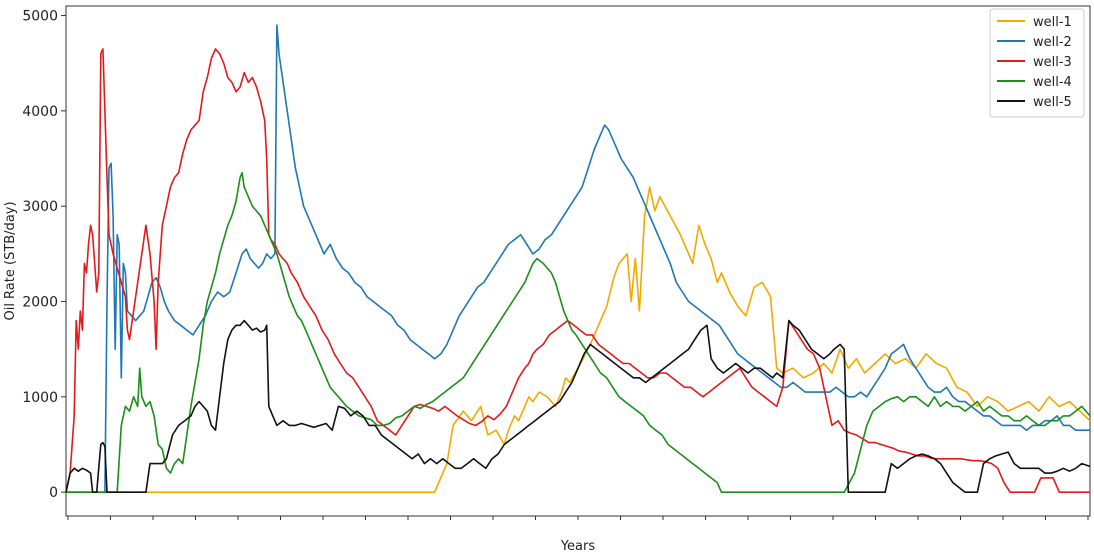 The height and width of the screenshot is (555, 1094). Describe the element at coordinates (40, 112) in the screenshot. I see `y-tick-label: 4000` at that location.